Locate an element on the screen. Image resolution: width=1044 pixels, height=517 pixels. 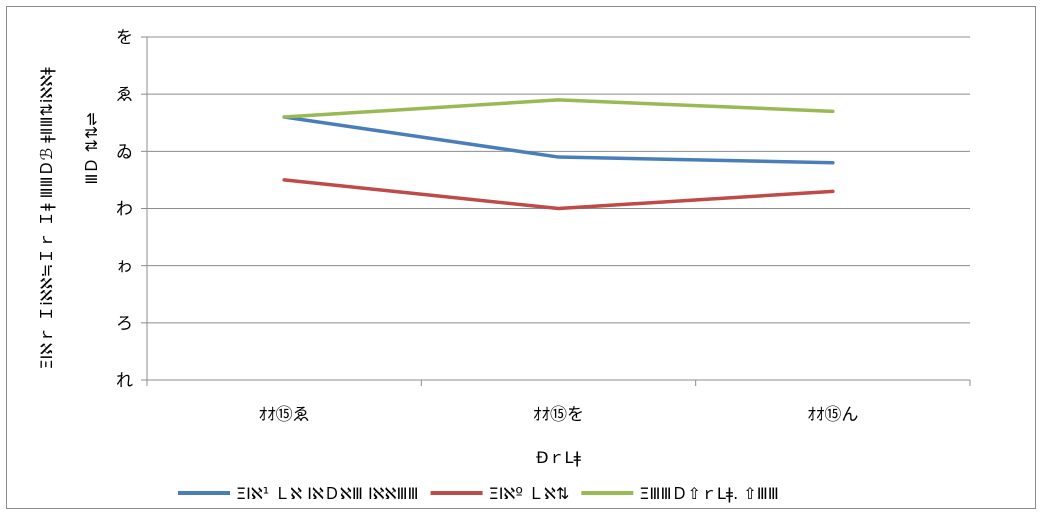
x-axis-title: ÐｒLǂ is located at coordinates (558, 457).